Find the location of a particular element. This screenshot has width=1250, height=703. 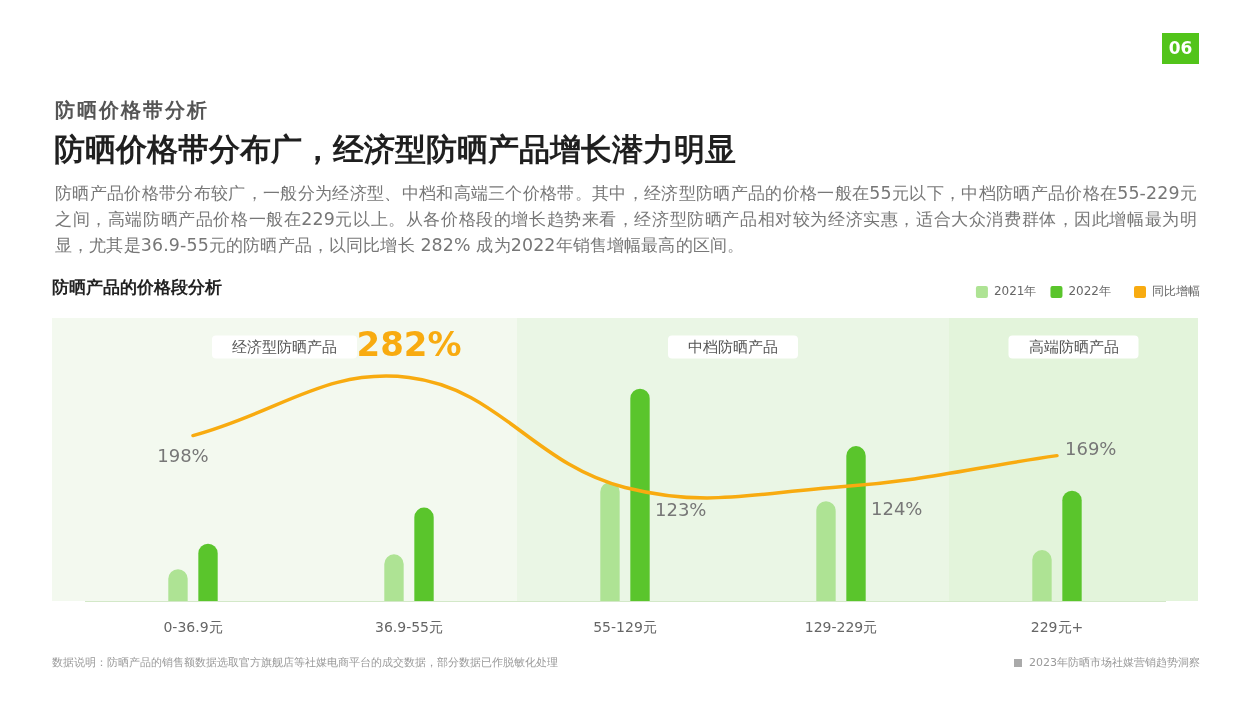

x-tick-label: 229元+ is located at coordinates (1057, 627).